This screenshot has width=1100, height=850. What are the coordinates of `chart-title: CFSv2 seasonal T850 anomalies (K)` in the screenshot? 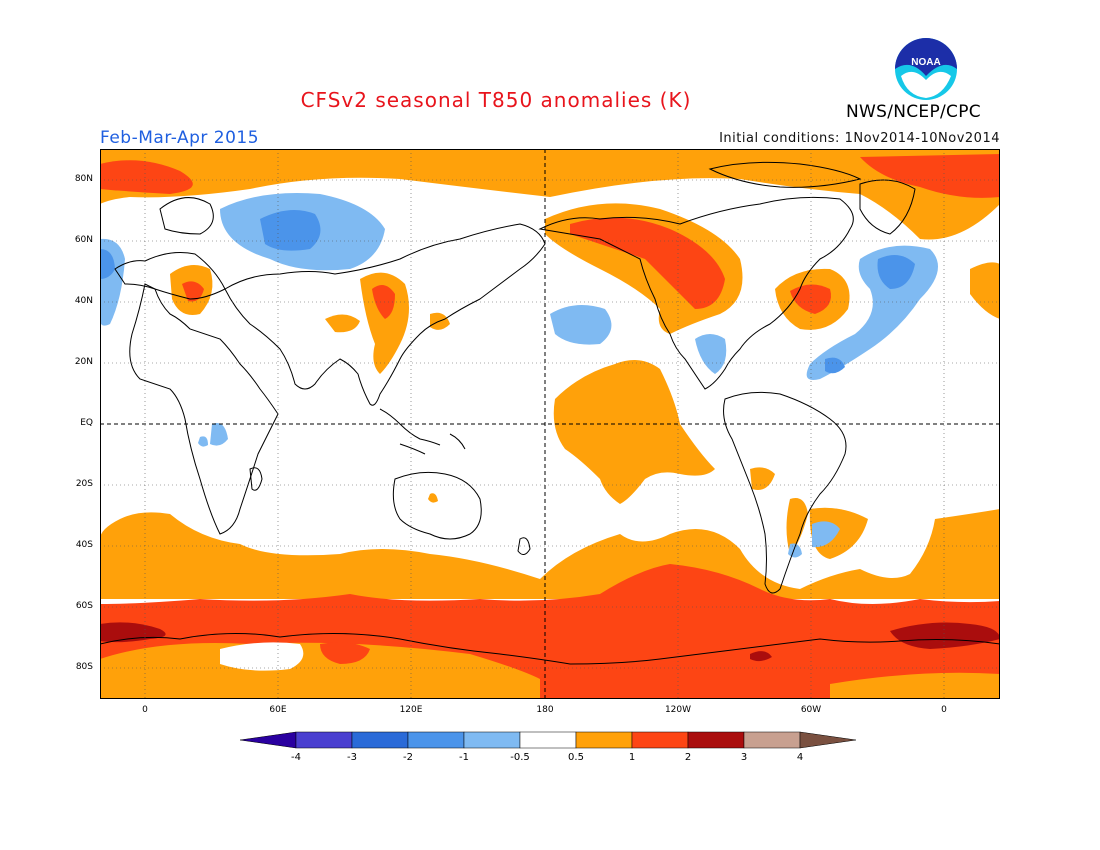 It's located at (496, 100).